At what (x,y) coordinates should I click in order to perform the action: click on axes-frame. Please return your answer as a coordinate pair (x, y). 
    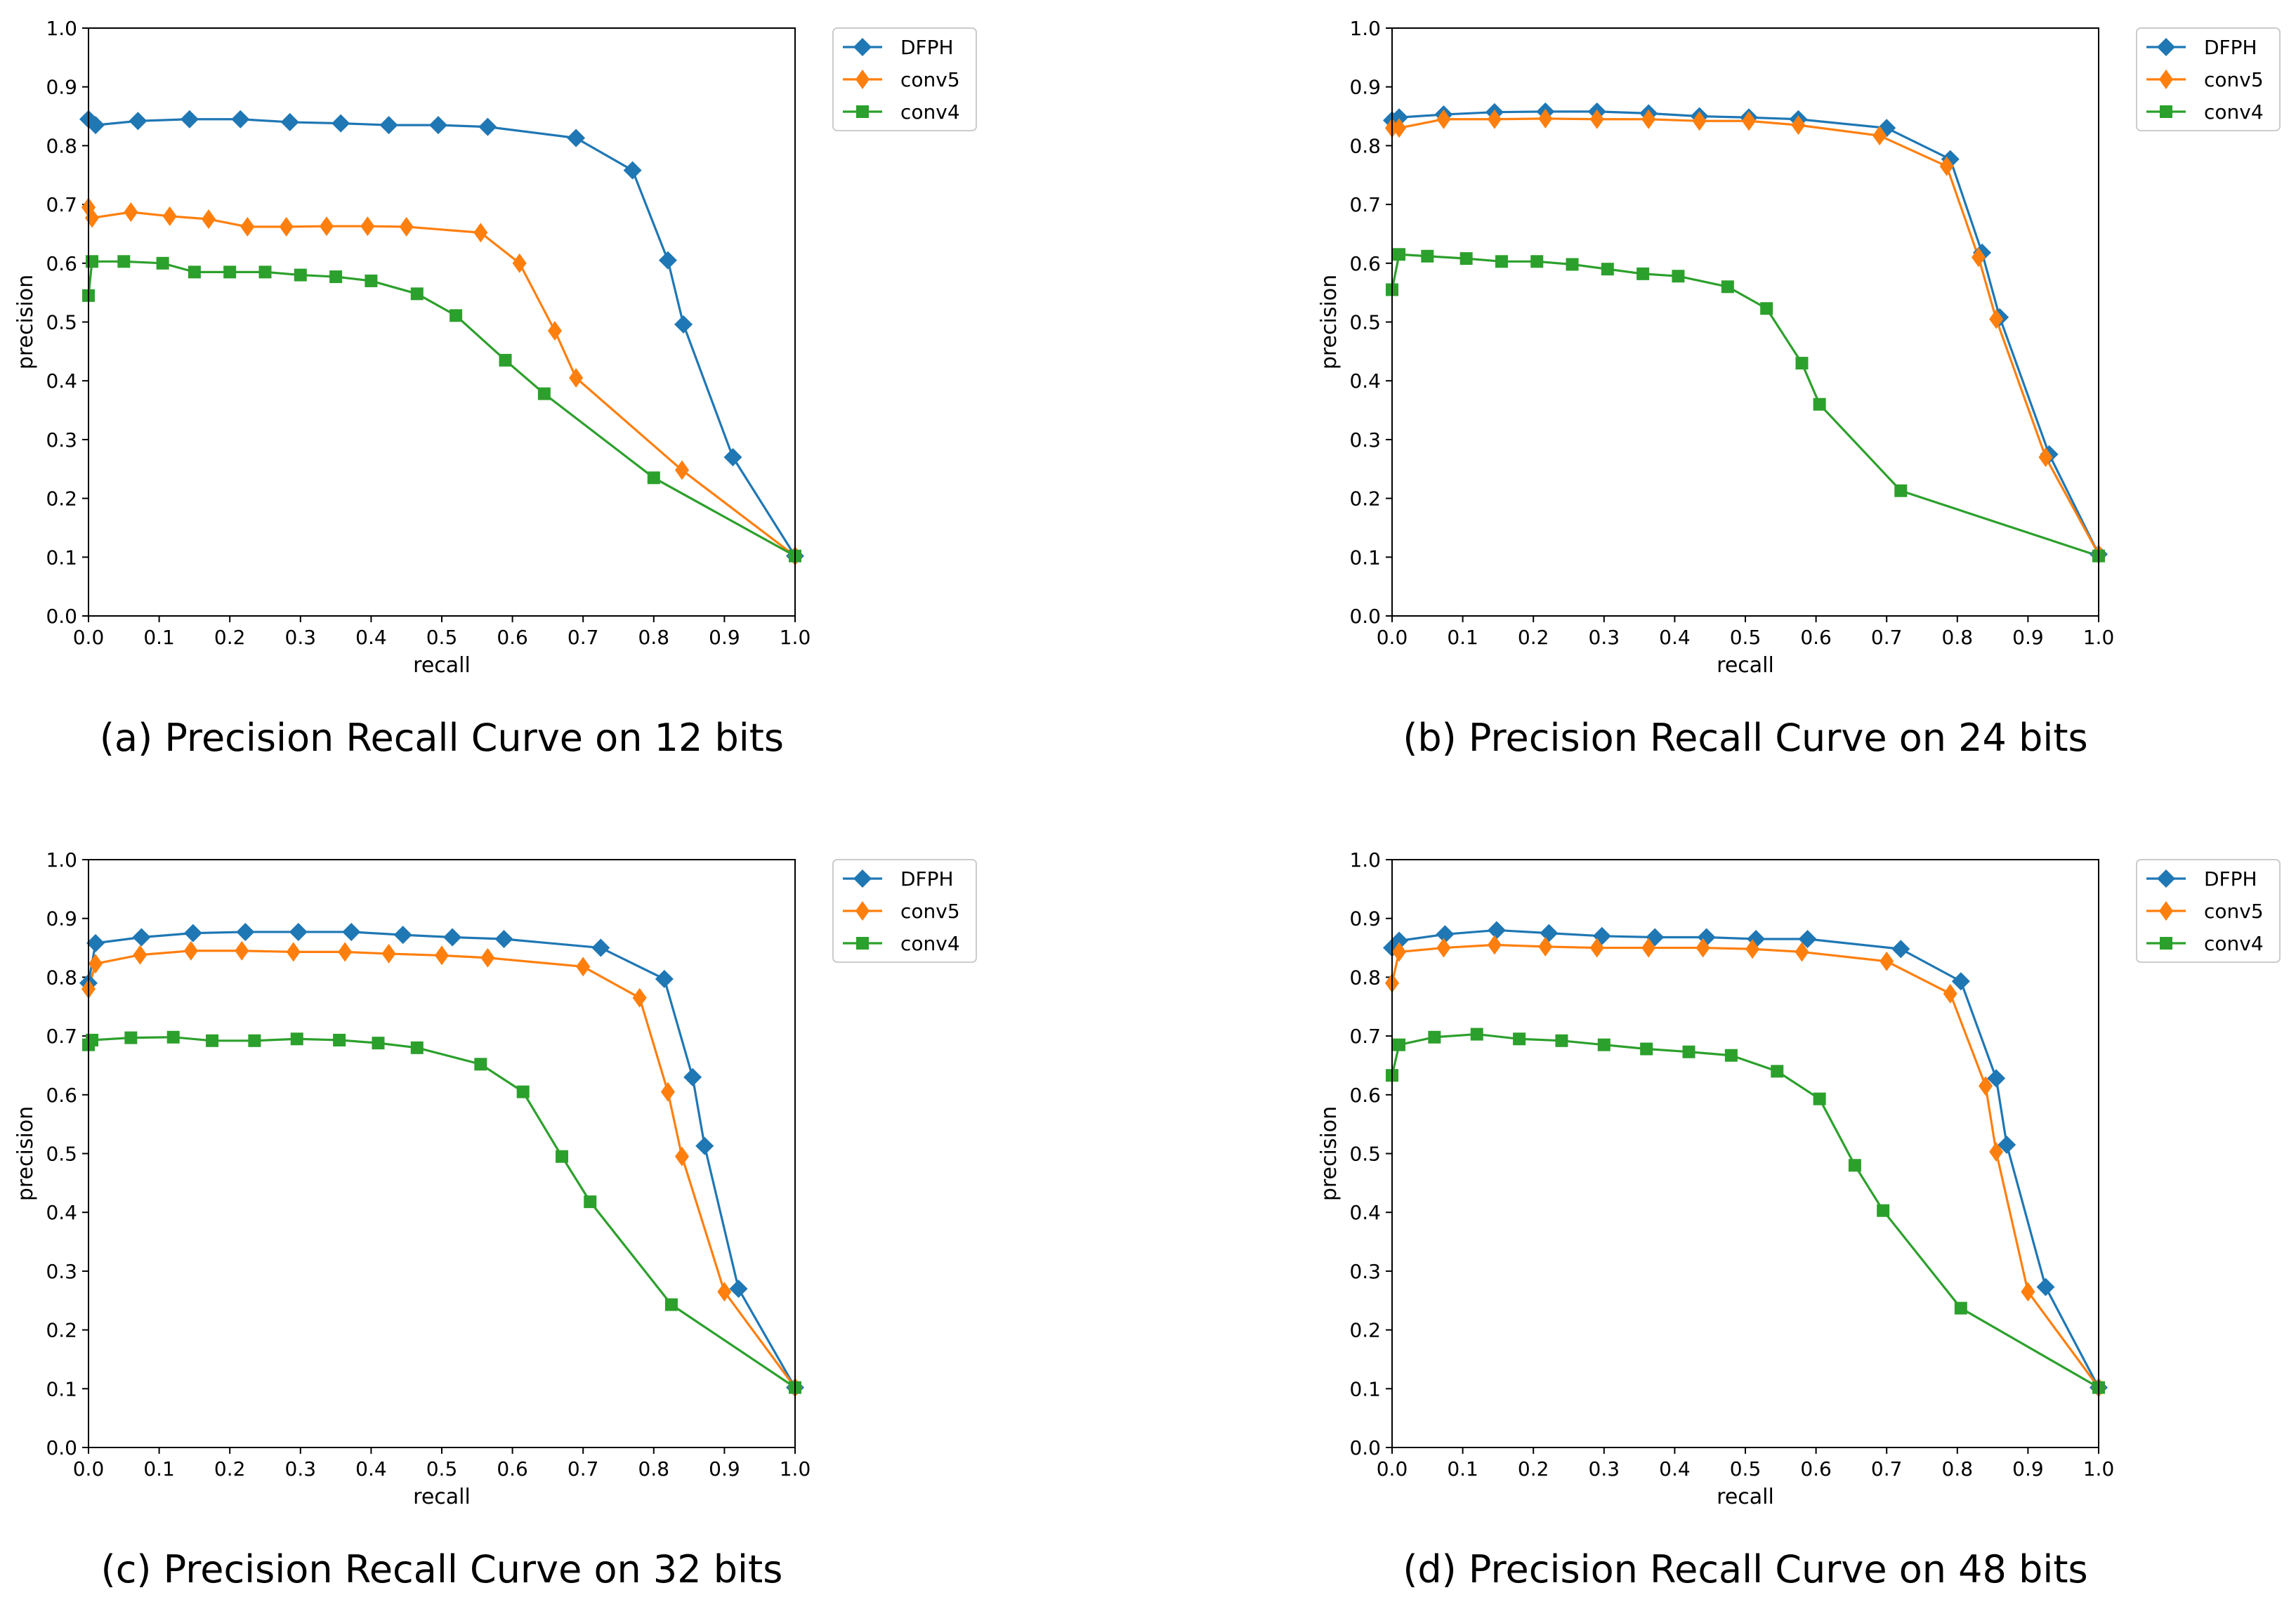
    Looking at the image, I should click on (442, 322).